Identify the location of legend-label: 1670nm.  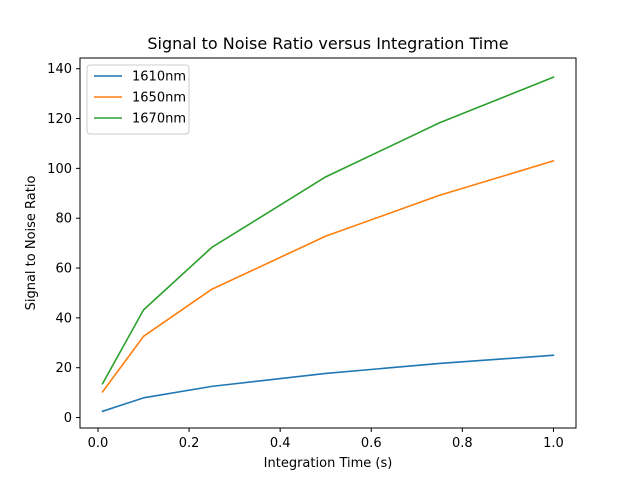
(159, 119).